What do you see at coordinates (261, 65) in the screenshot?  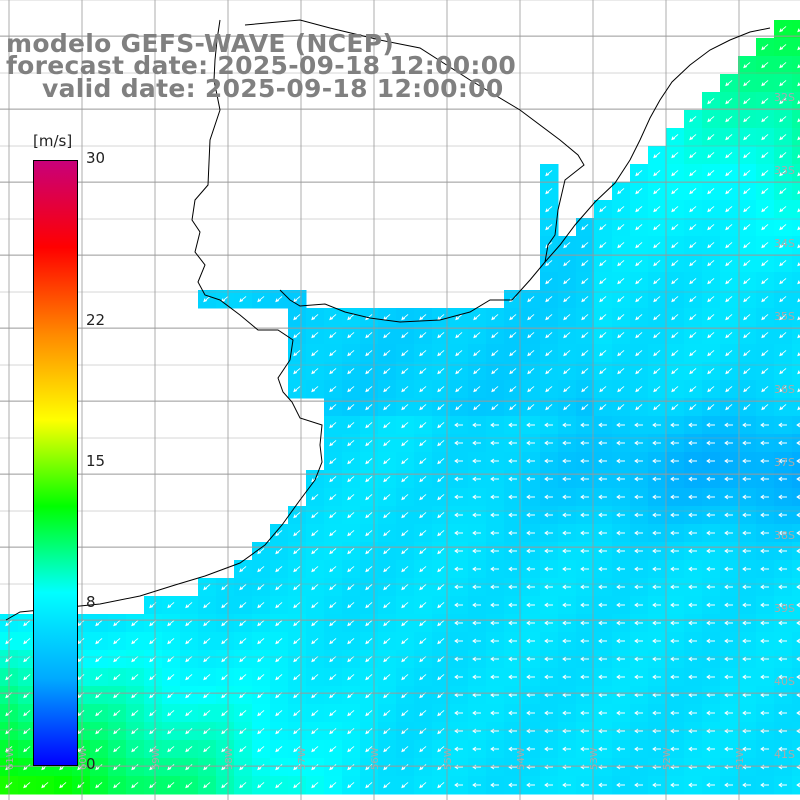 I see `title-forecast-date: forecast date: 2025-09-18 12:00:00` at bounding box center [261, 65].